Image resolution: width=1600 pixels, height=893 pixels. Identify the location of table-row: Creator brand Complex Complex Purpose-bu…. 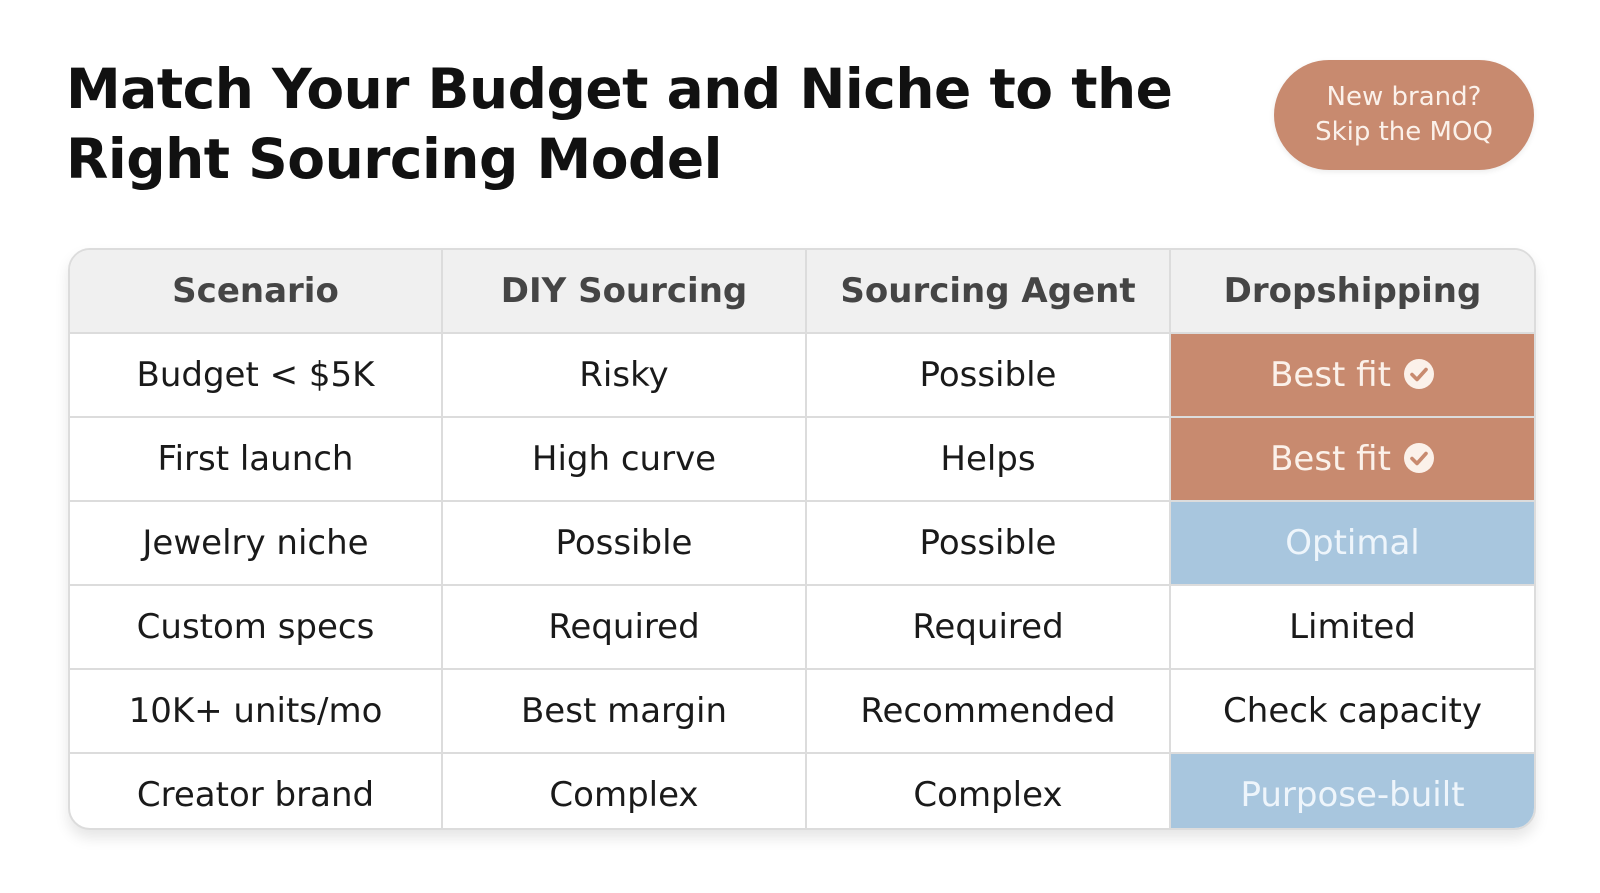
(802, 790).